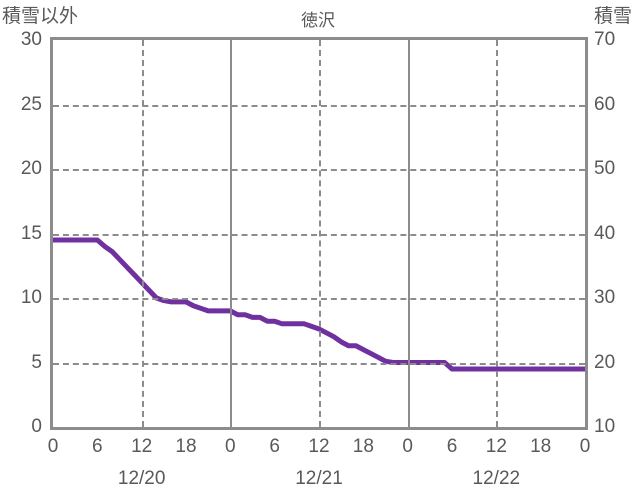  I want to click on x-tick-12: 12, so click(142, 446).